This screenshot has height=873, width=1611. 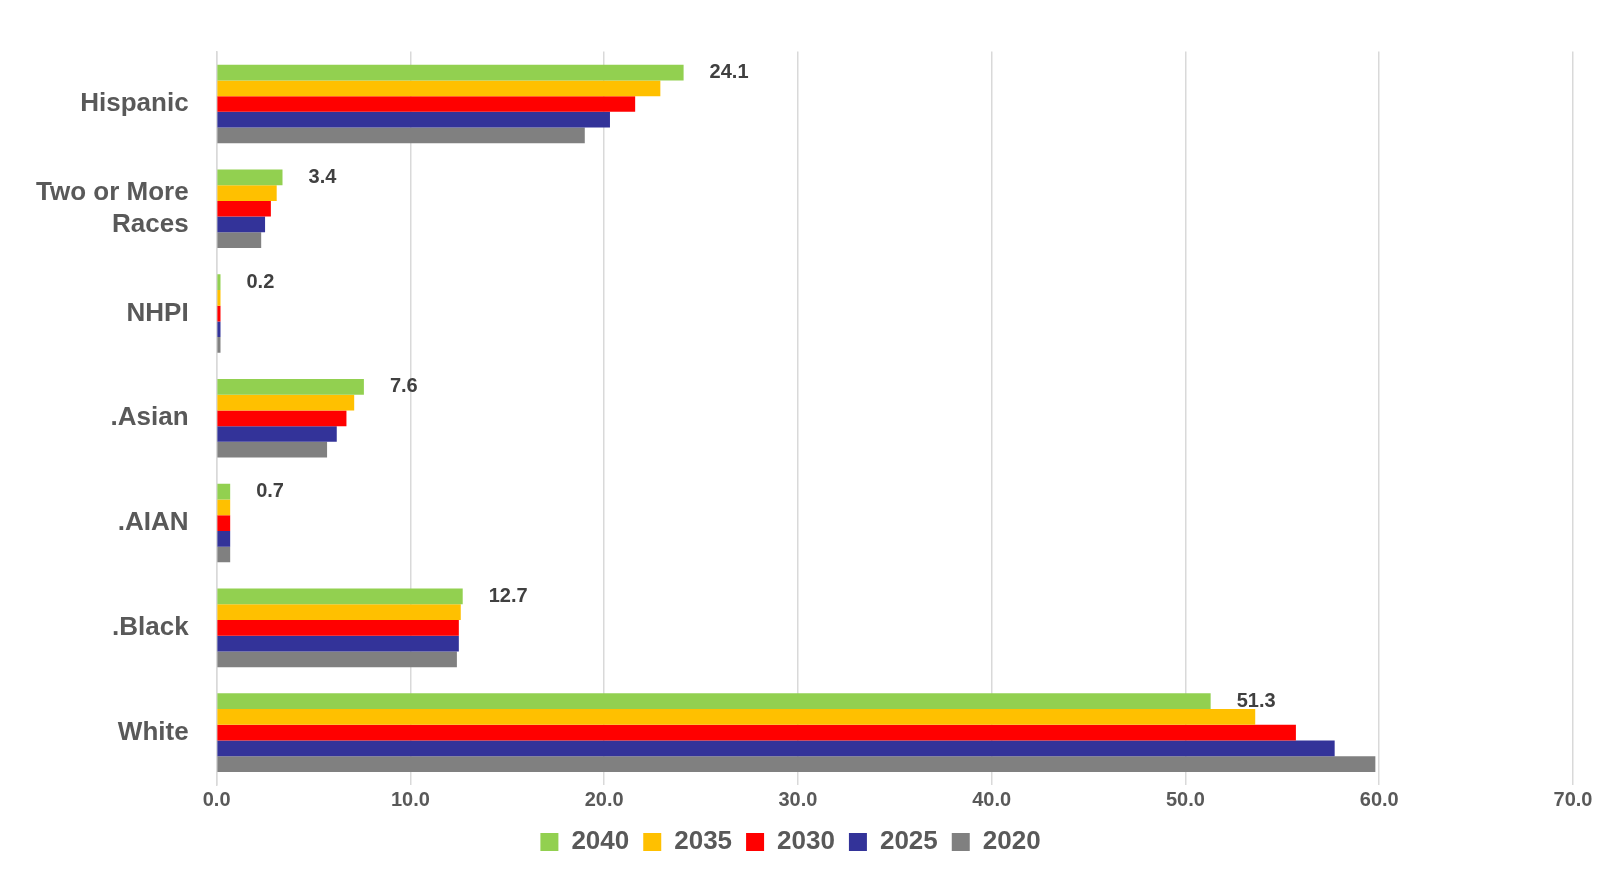 I want to click on data-label: 12.7, so click(x=508, y=594).